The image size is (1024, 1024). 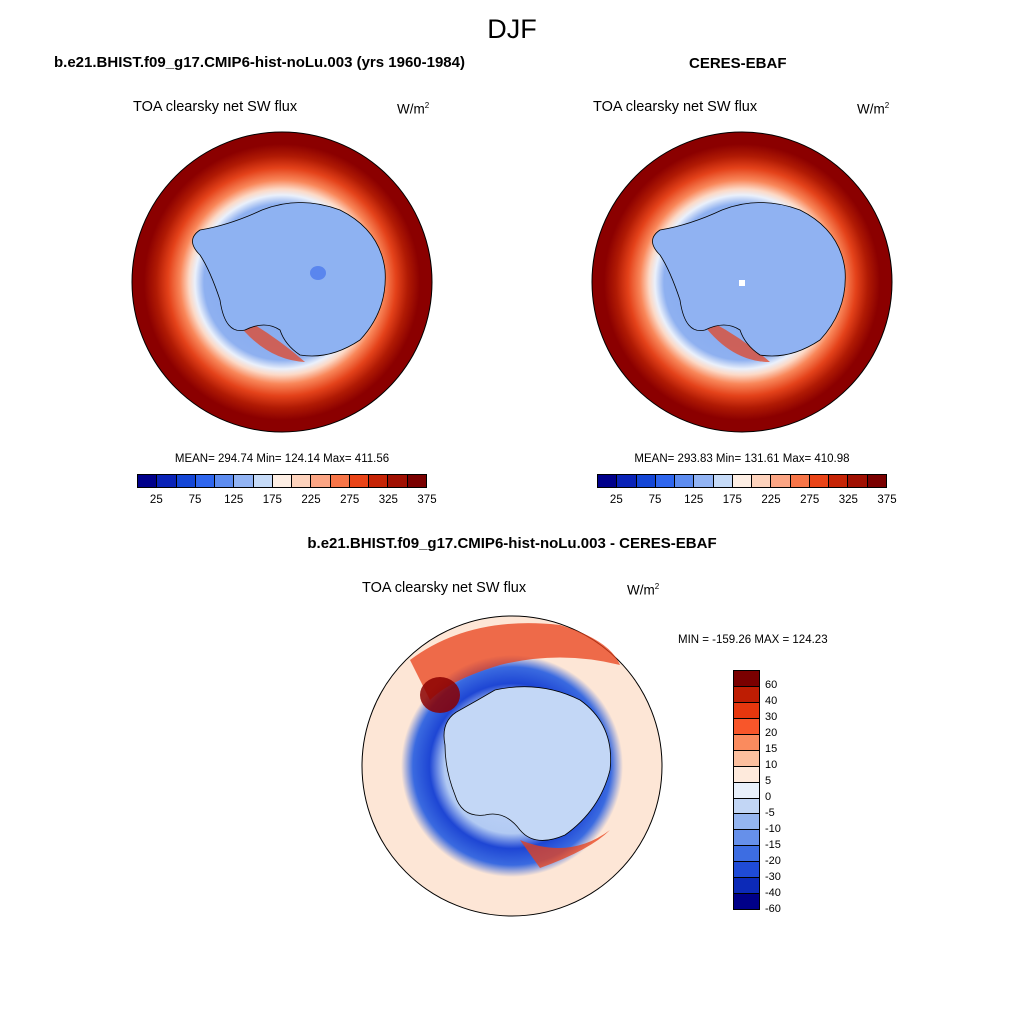 What do you see at coordinates (771, 701) in the screenshot?
I see `colorbar-level-label: 40` at bounding box center [771, 701].